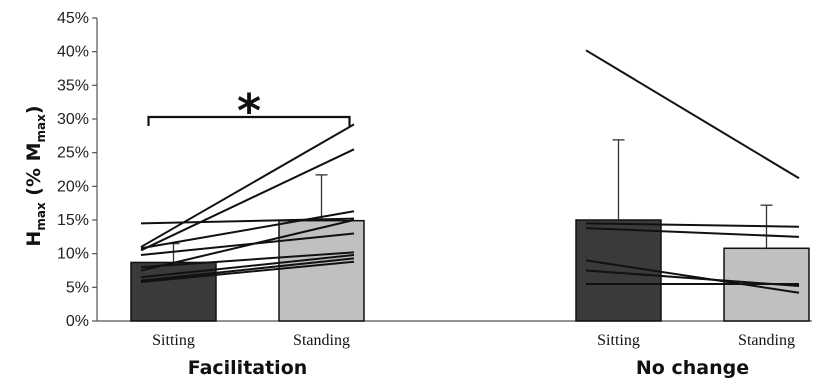 The height and width of the screenshot is (381, 827). What do you see at coordinates (473, 340) in the screenshot?
I see `category-labels: Sitting Standing Sitting Standing` at bounding box center [473, 340].